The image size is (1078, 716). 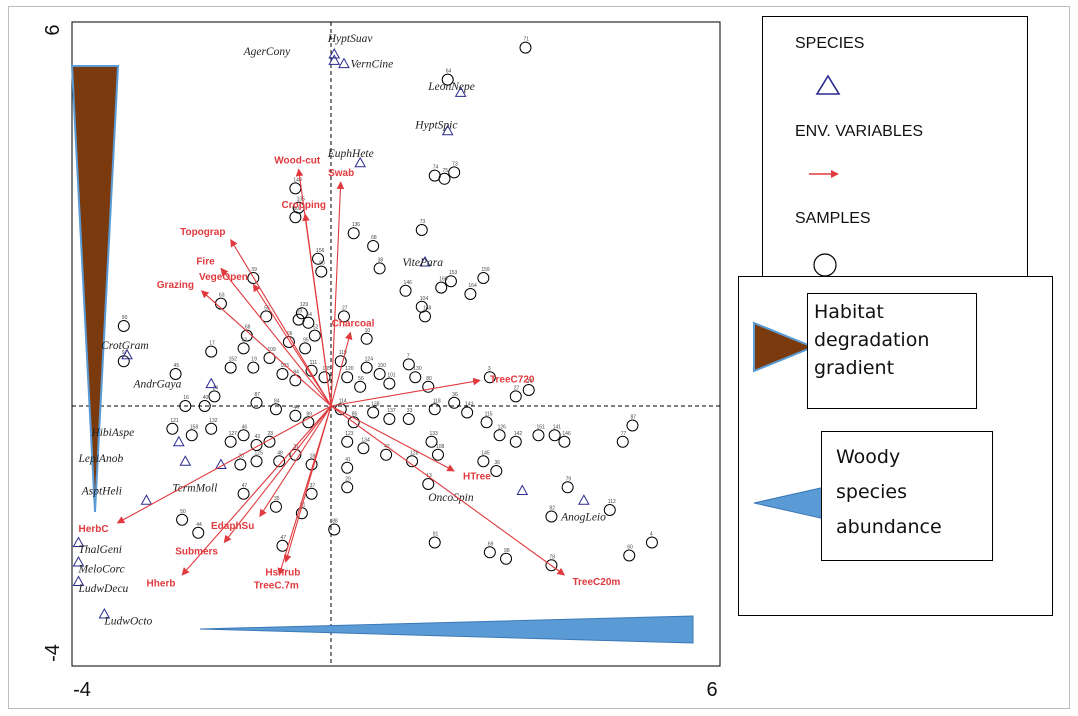 I want to click on species-label: AndrGaya, so click(x=157, y=385).